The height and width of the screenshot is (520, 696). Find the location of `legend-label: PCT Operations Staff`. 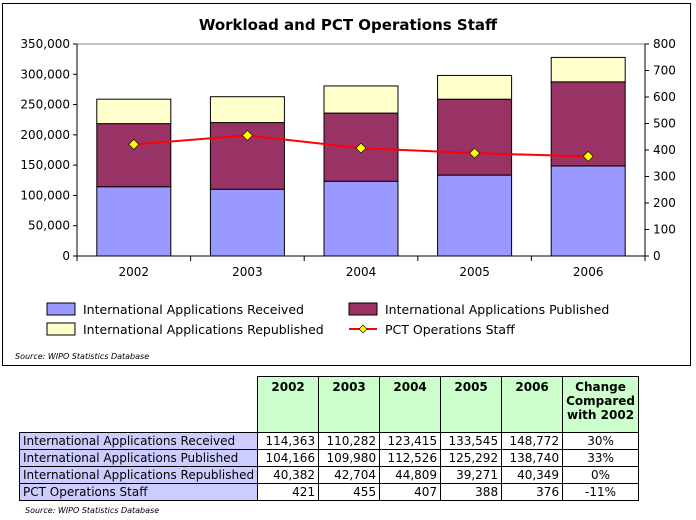

legend-label: PCT Operations Staff is located at coordinates (450, 329).